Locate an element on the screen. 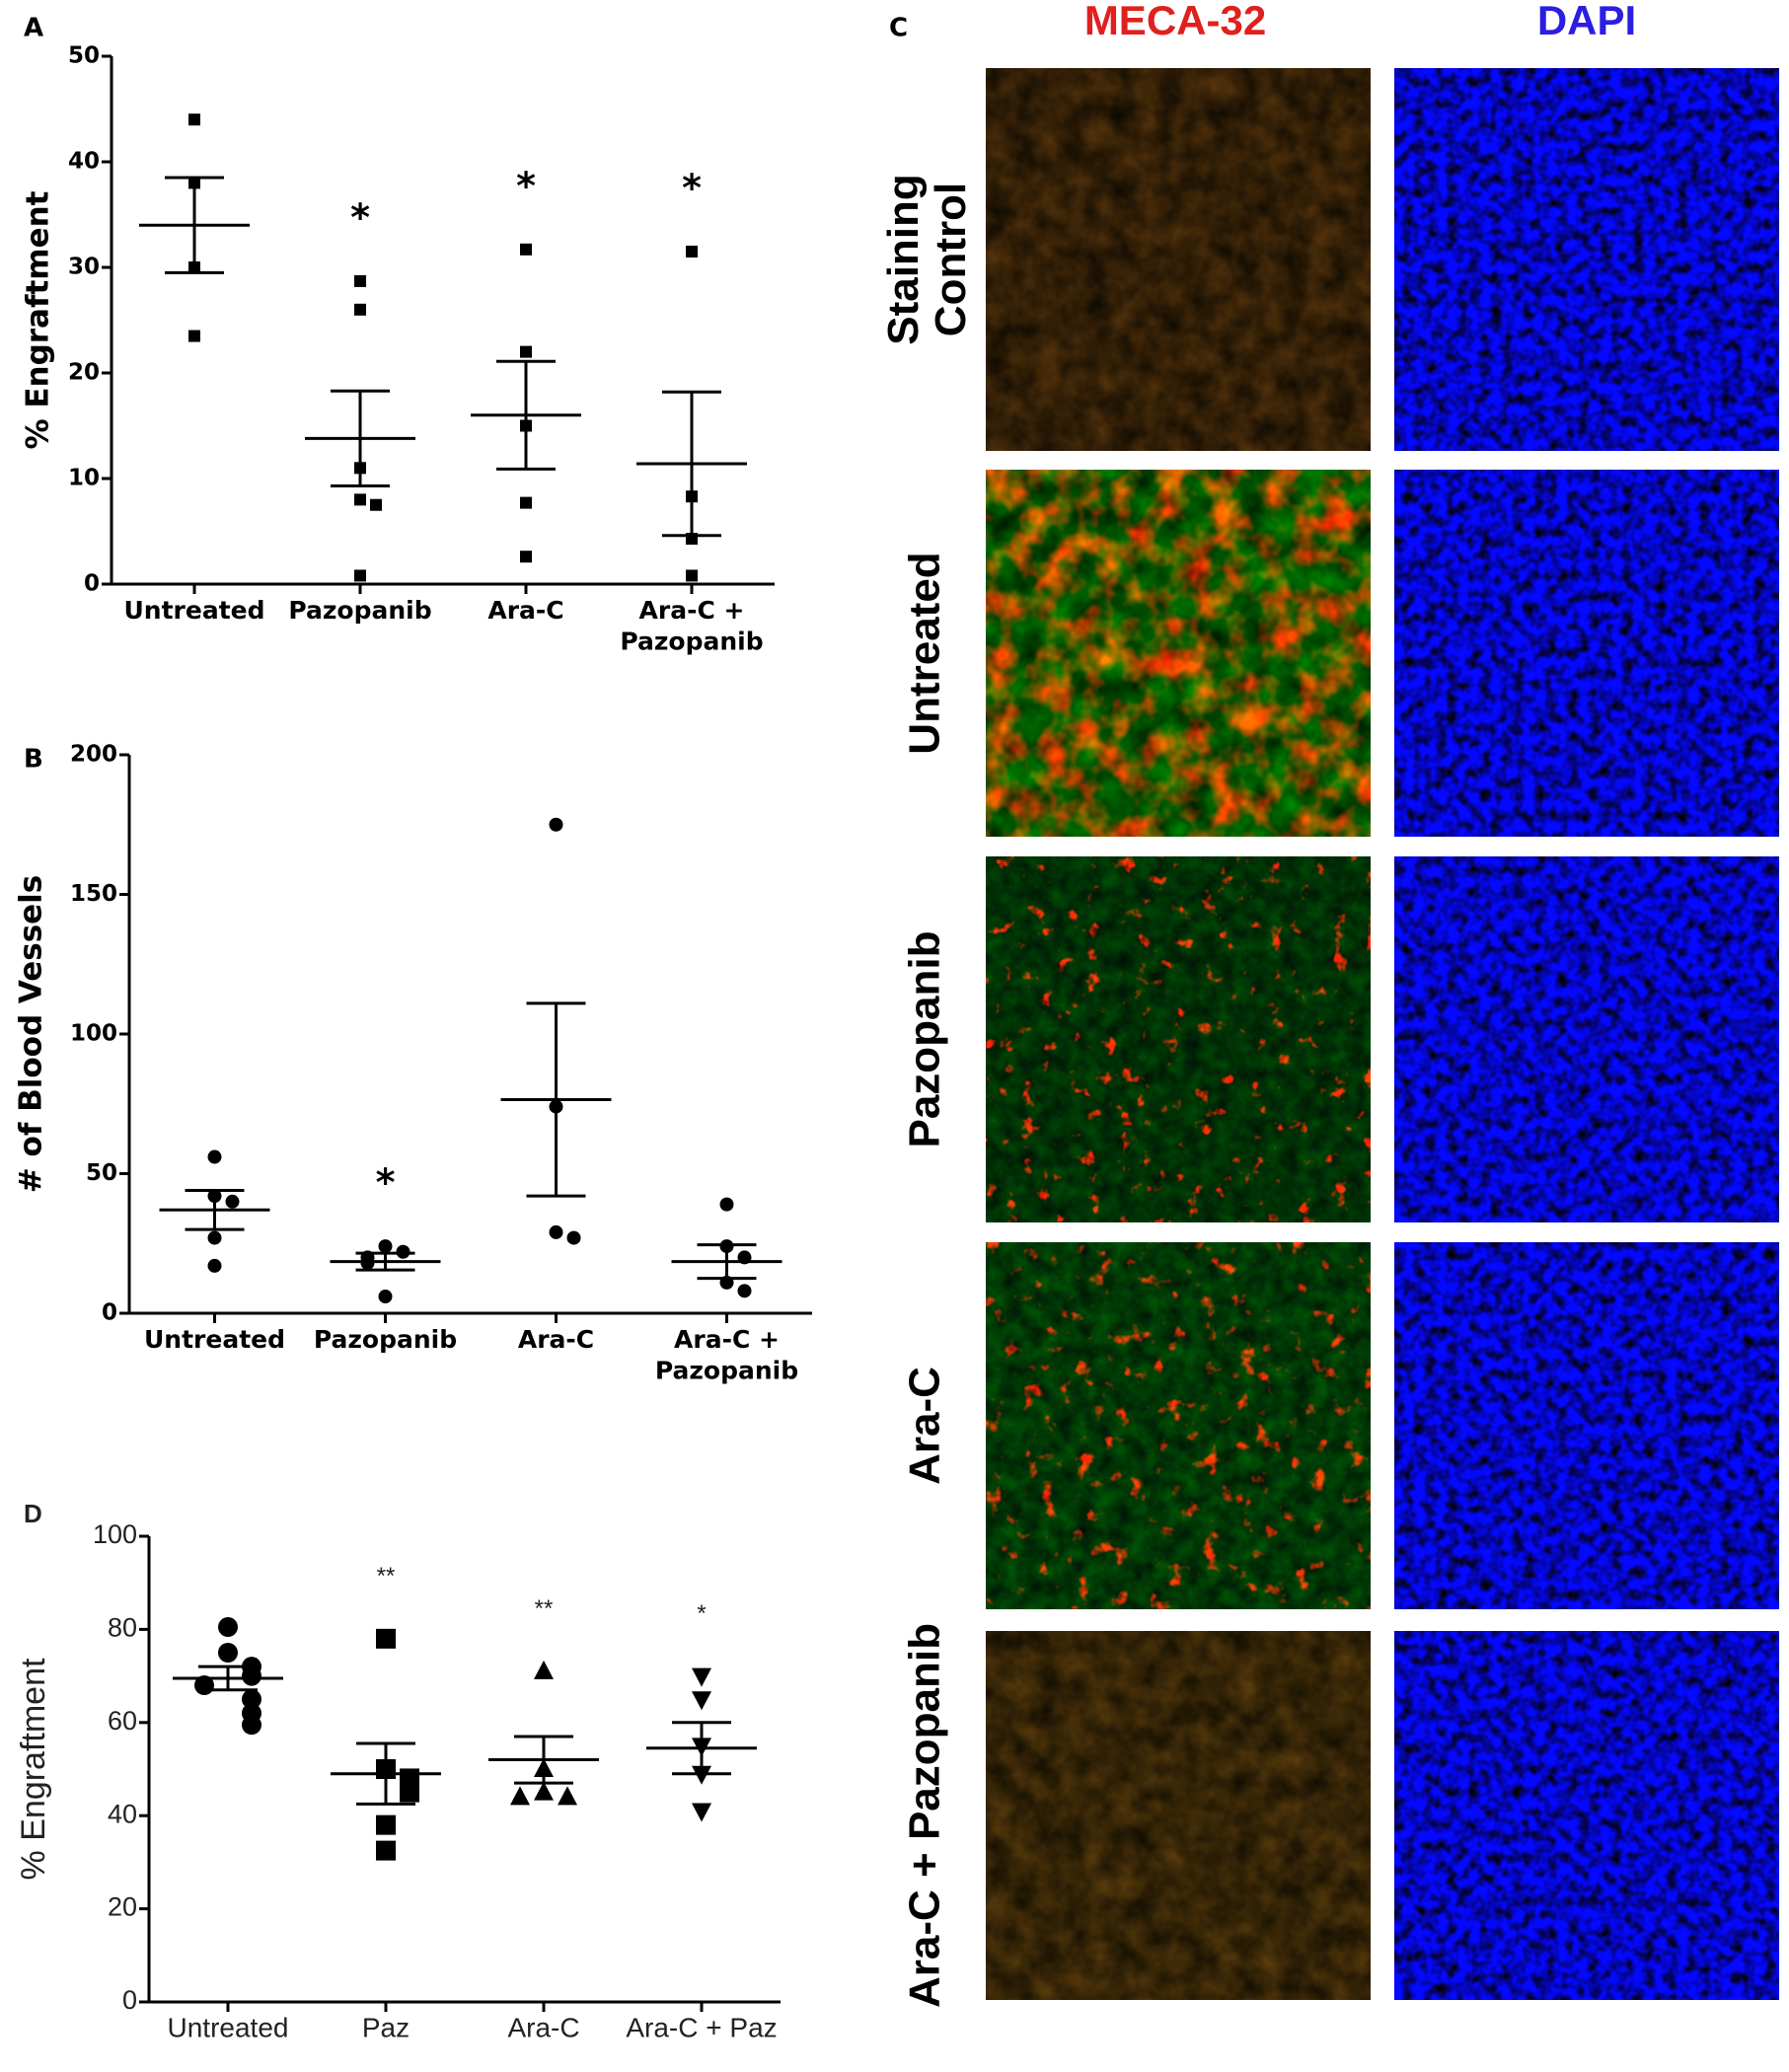 Image resolution: width=1789 pixels, height=2072 pixels. column-header: MECA-32 is located at coordinates (1175, 22).